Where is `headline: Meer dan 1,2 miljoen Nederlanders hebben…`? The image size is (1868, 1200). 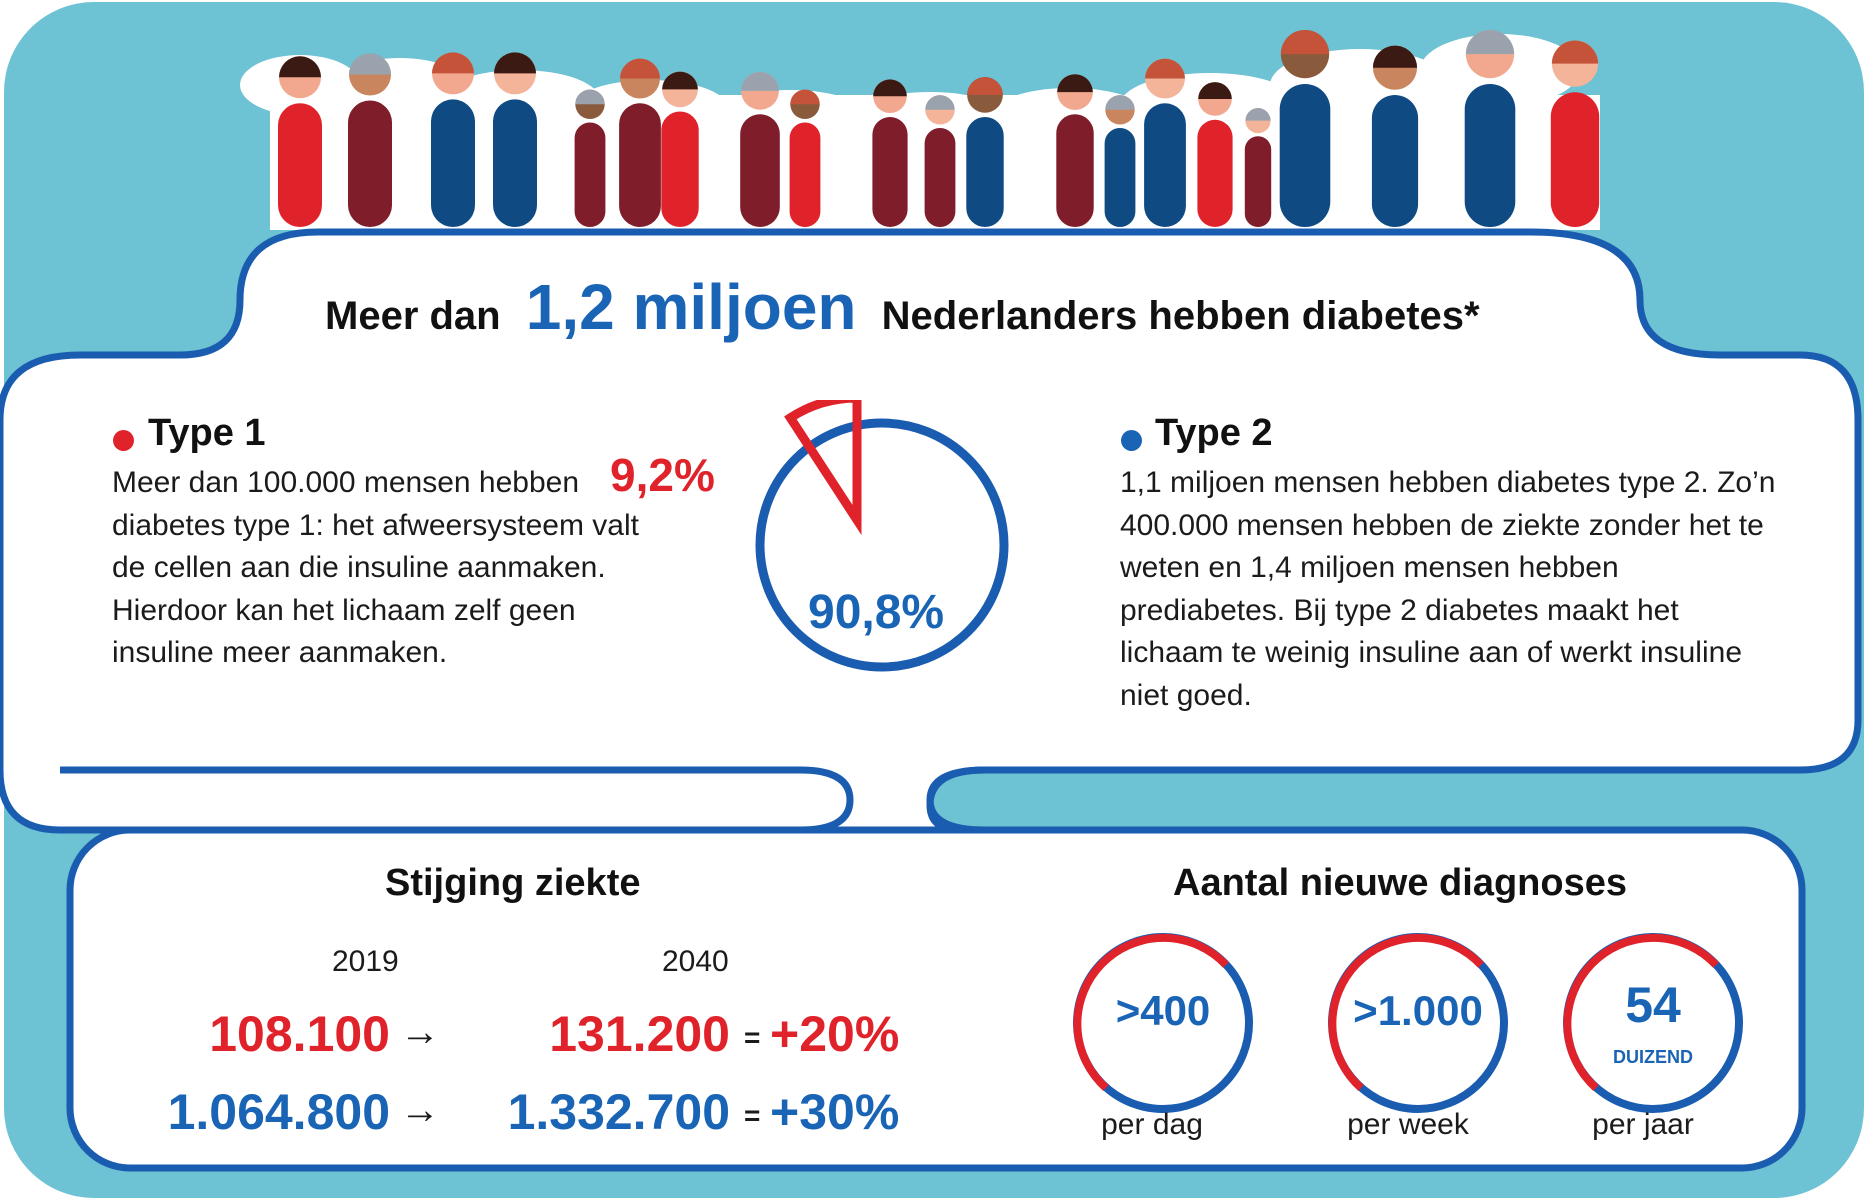
headline: Meer dan 1,2 miljoen Nederlanders hebben… is located at coordinates (902, 307).